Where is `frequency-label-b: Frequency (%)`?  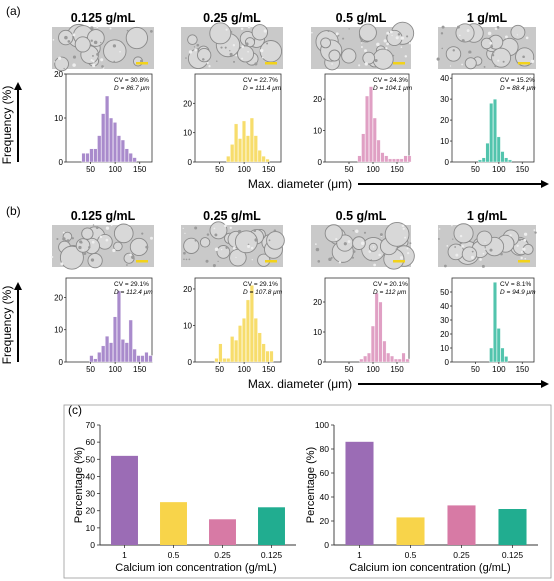
frequency-label-b: Frequency (%) is located at coordinates (7, 325).